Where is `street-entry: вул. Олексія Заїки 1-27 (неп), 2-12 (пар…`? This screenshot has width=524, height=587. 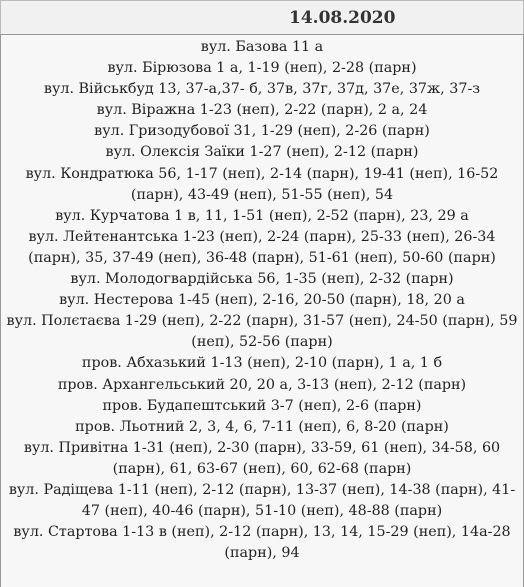
street-entry: вул. Олексія Заїки 1-27 (неп), 2-12 (пар… is located at coordinates (262, 152).